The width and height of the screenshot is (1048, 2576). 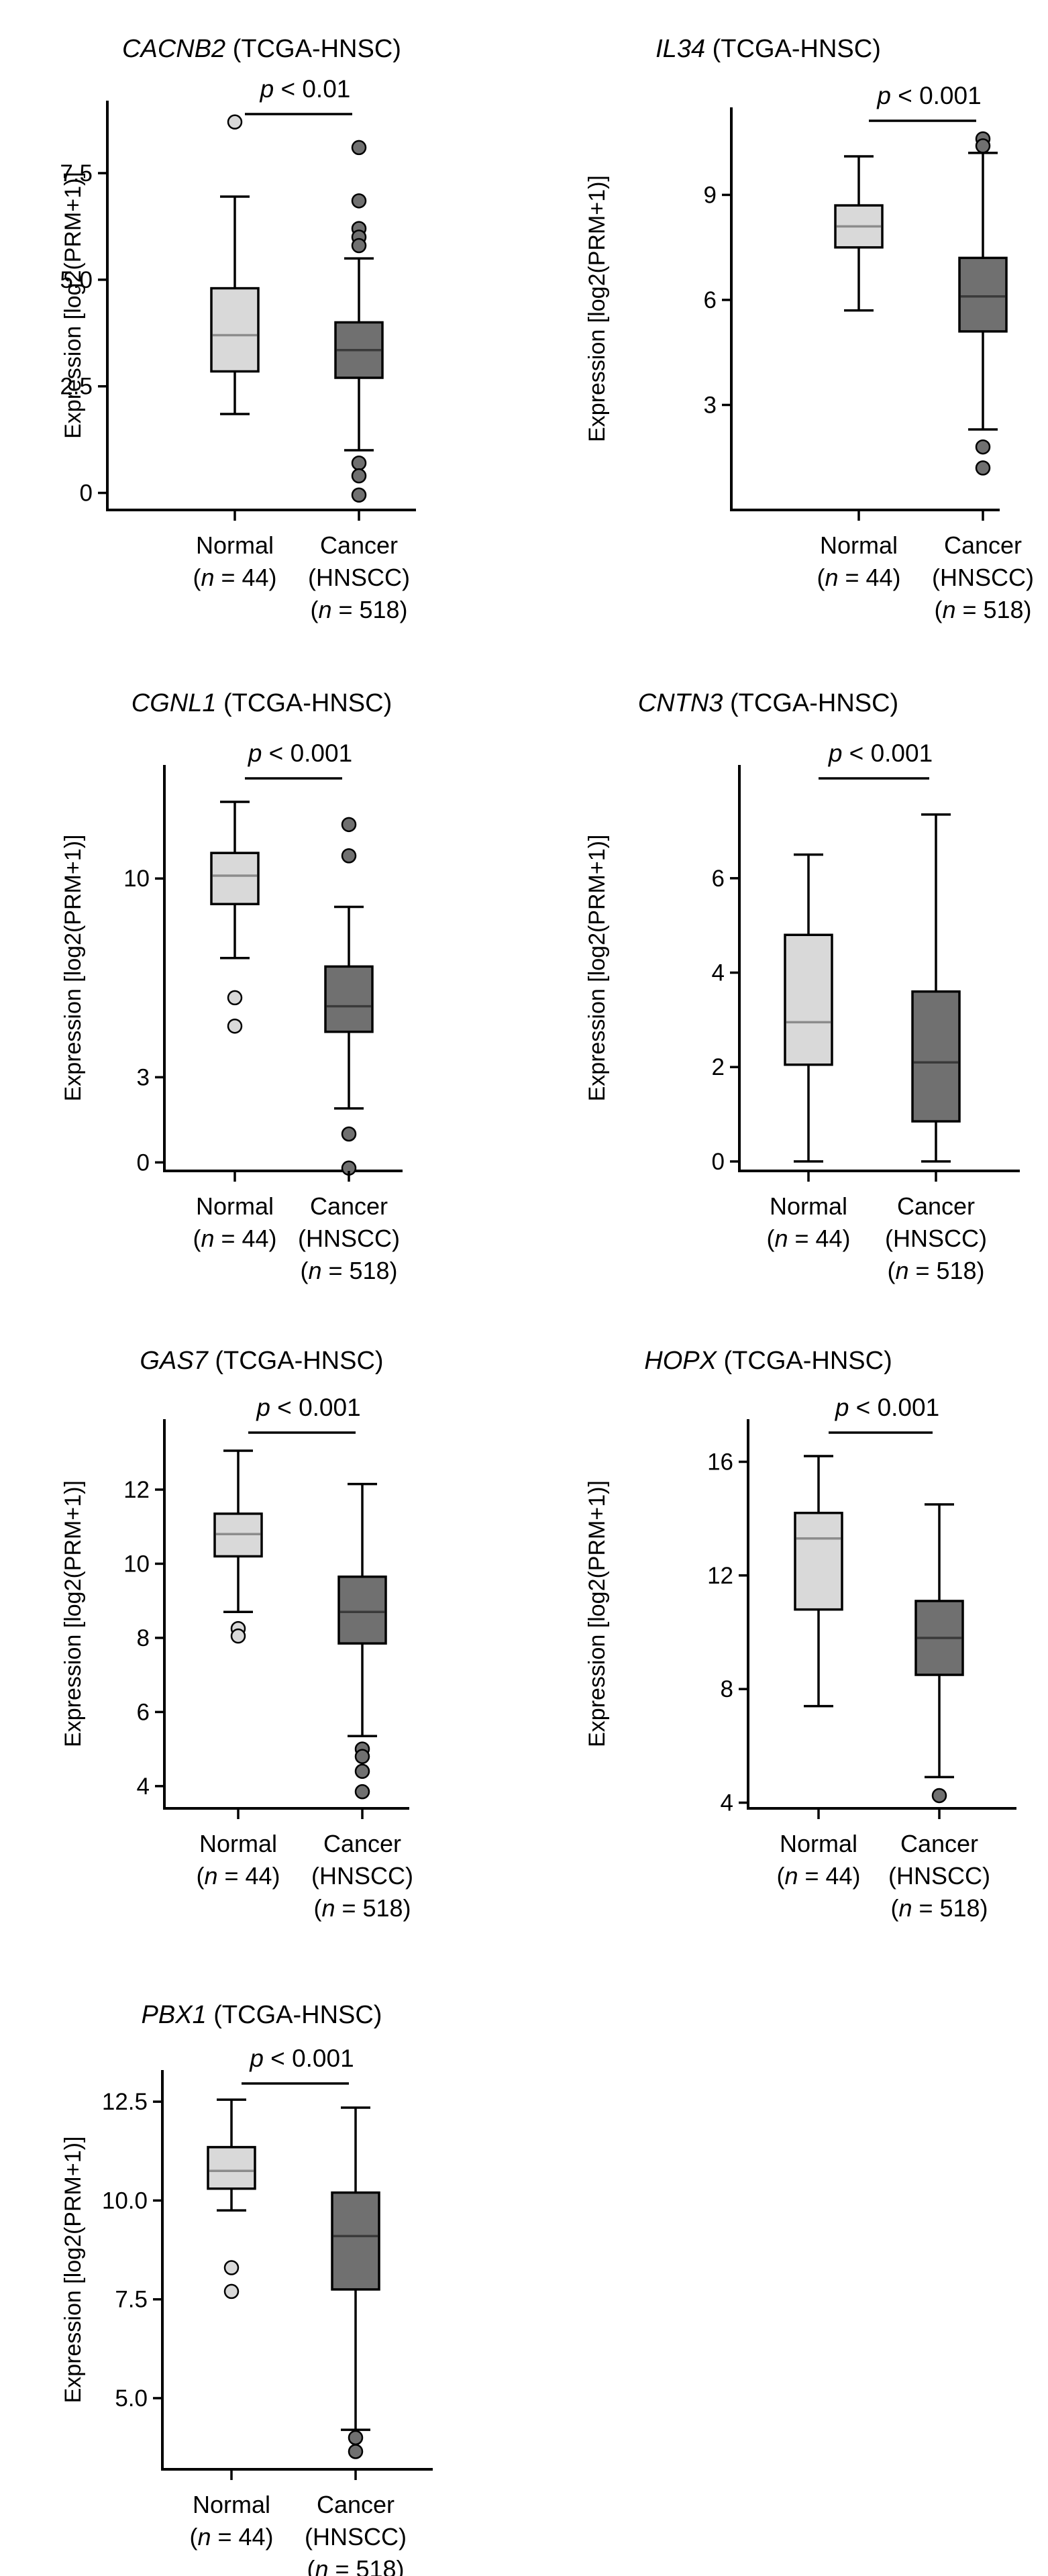 What do you see at coordinates (768, 49) in the screenshot?
I see `chart-title: IL34 (TCGA-HNSC)` at bounding box center [768, 49].